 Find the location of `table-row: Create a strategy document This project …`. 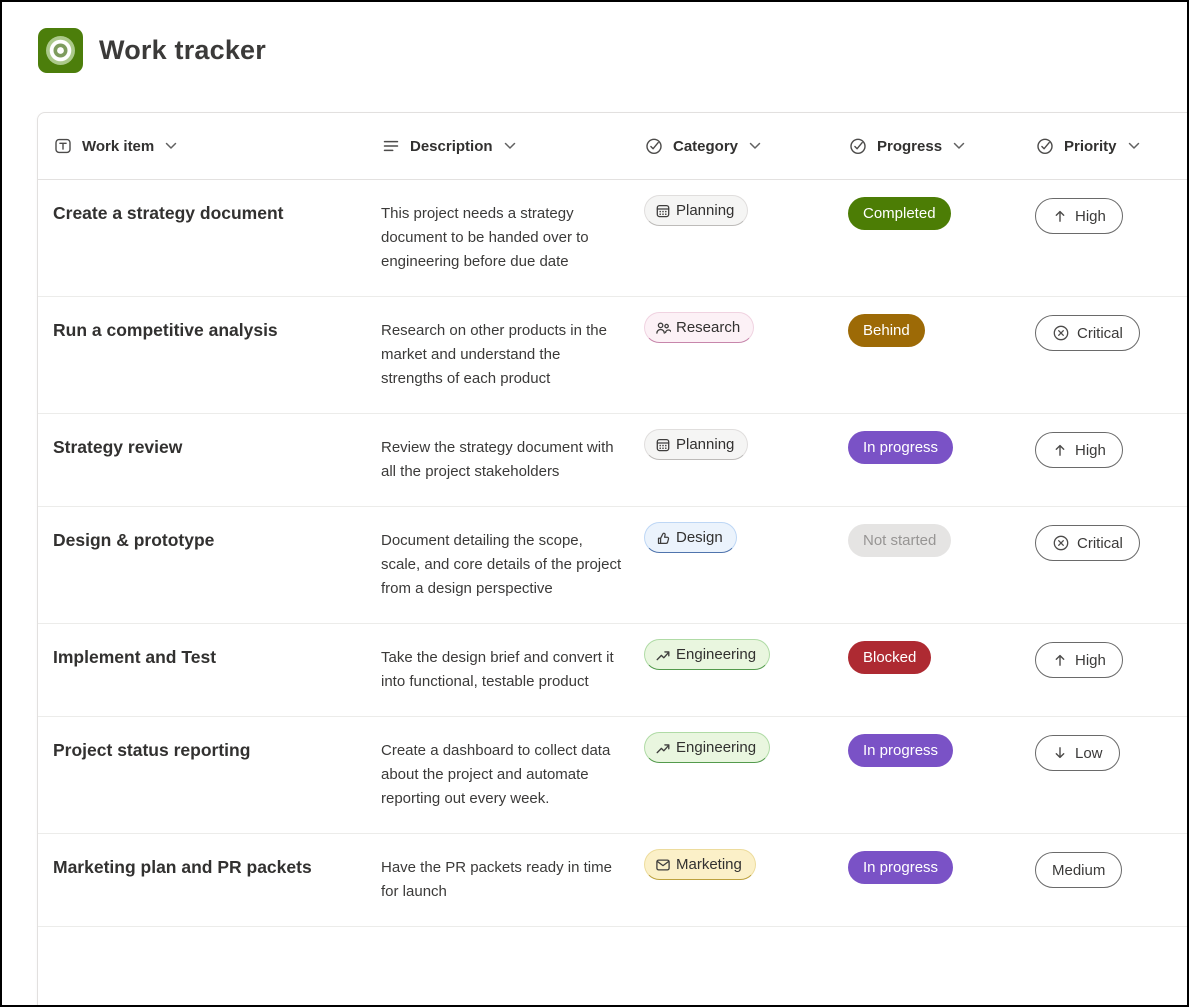

table-row: Create a strategy document This project … is located at coordinates (612, 238).